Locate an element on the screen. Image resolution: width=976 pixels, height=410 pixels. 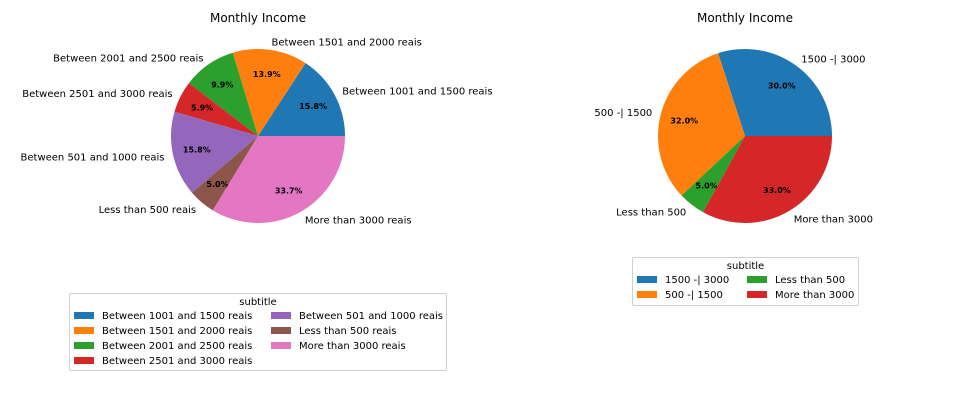
slice-category-label: More than 3000 is located at coordinates (833, 219).